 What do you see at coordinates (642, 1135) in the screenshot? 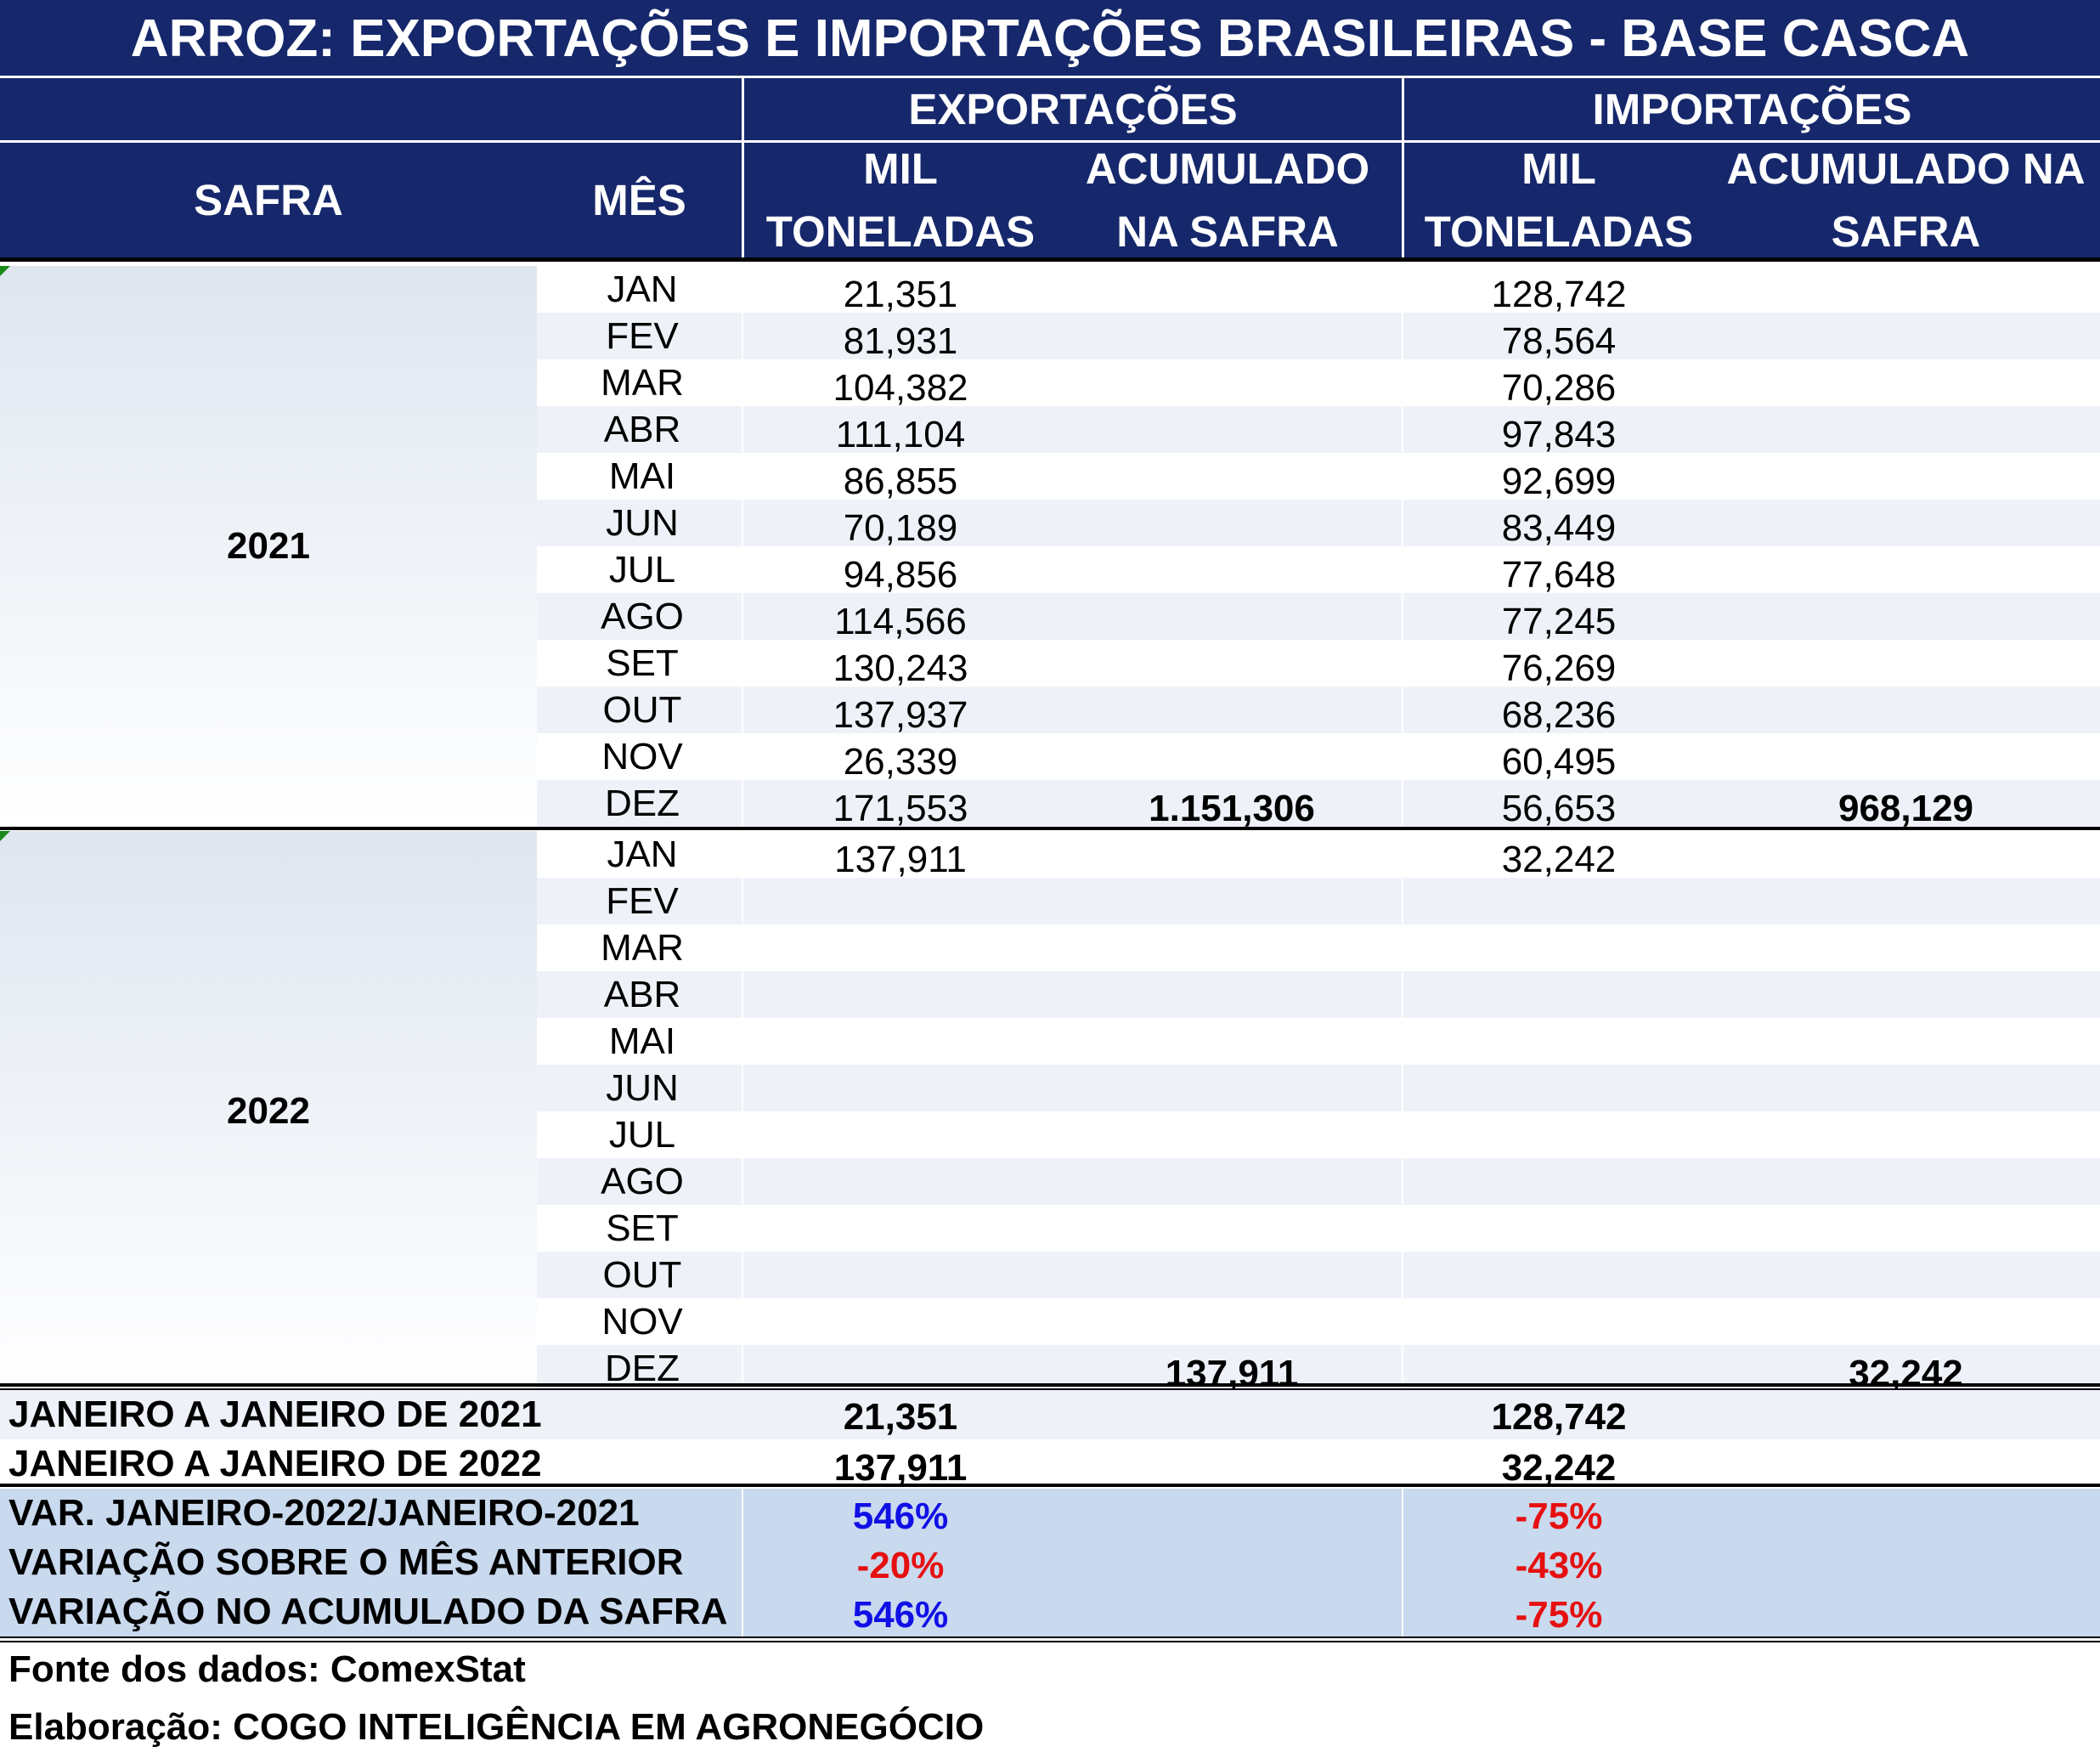
I see `month-cell: JUL` at bounding box center [642, 1135].